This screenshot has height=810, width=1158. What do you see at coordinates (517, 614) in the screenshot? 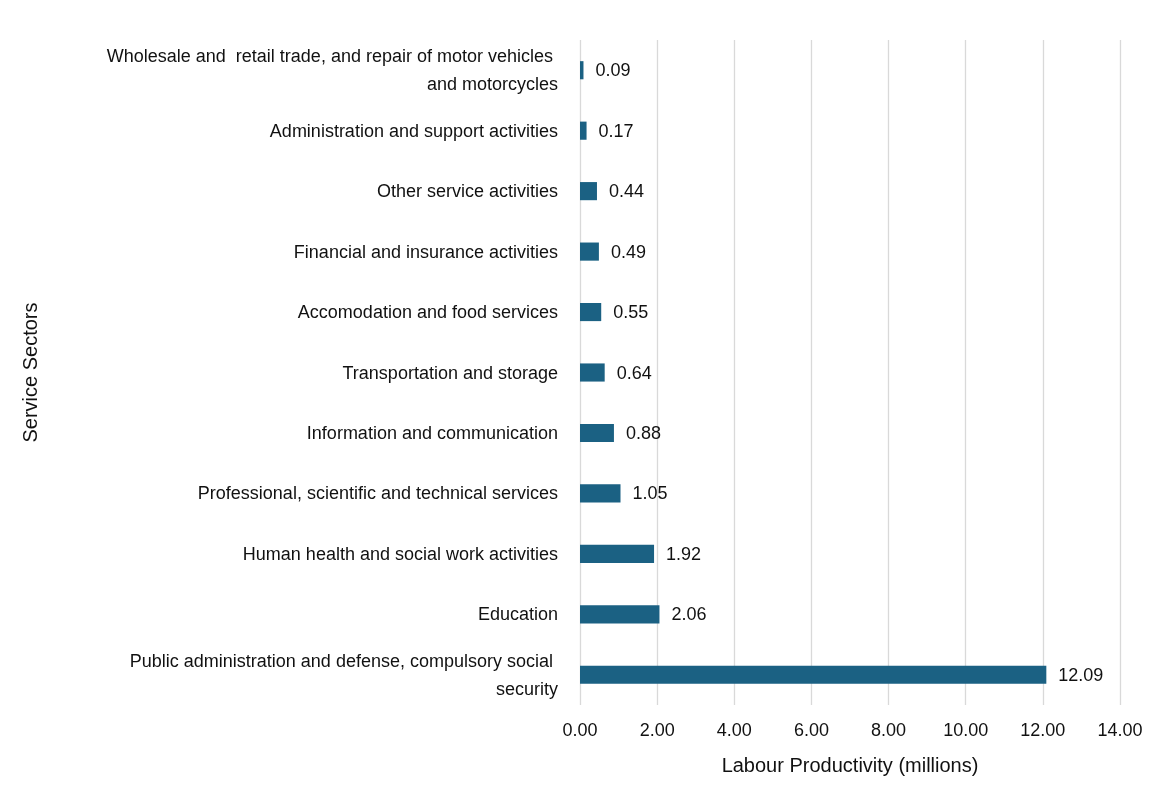
I see `y-tick-label: Education` at bounding box center [517, 614].